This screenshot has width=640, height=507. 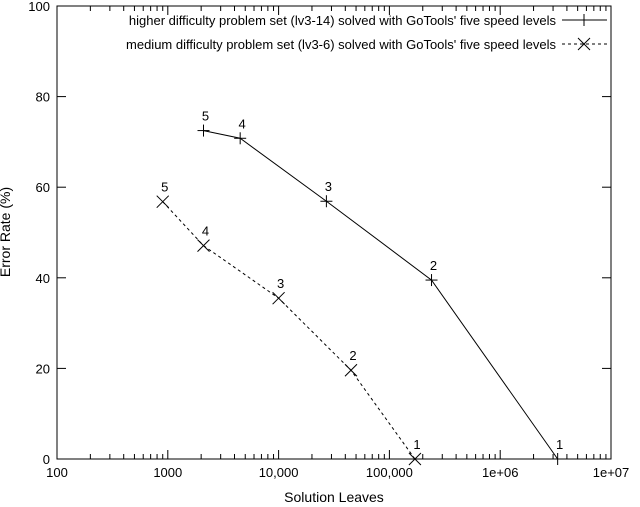 What do you see at coordinates (57, 472) in the screenshot?
I see `x-tick-label: 100` at bounding box center [57, 472].